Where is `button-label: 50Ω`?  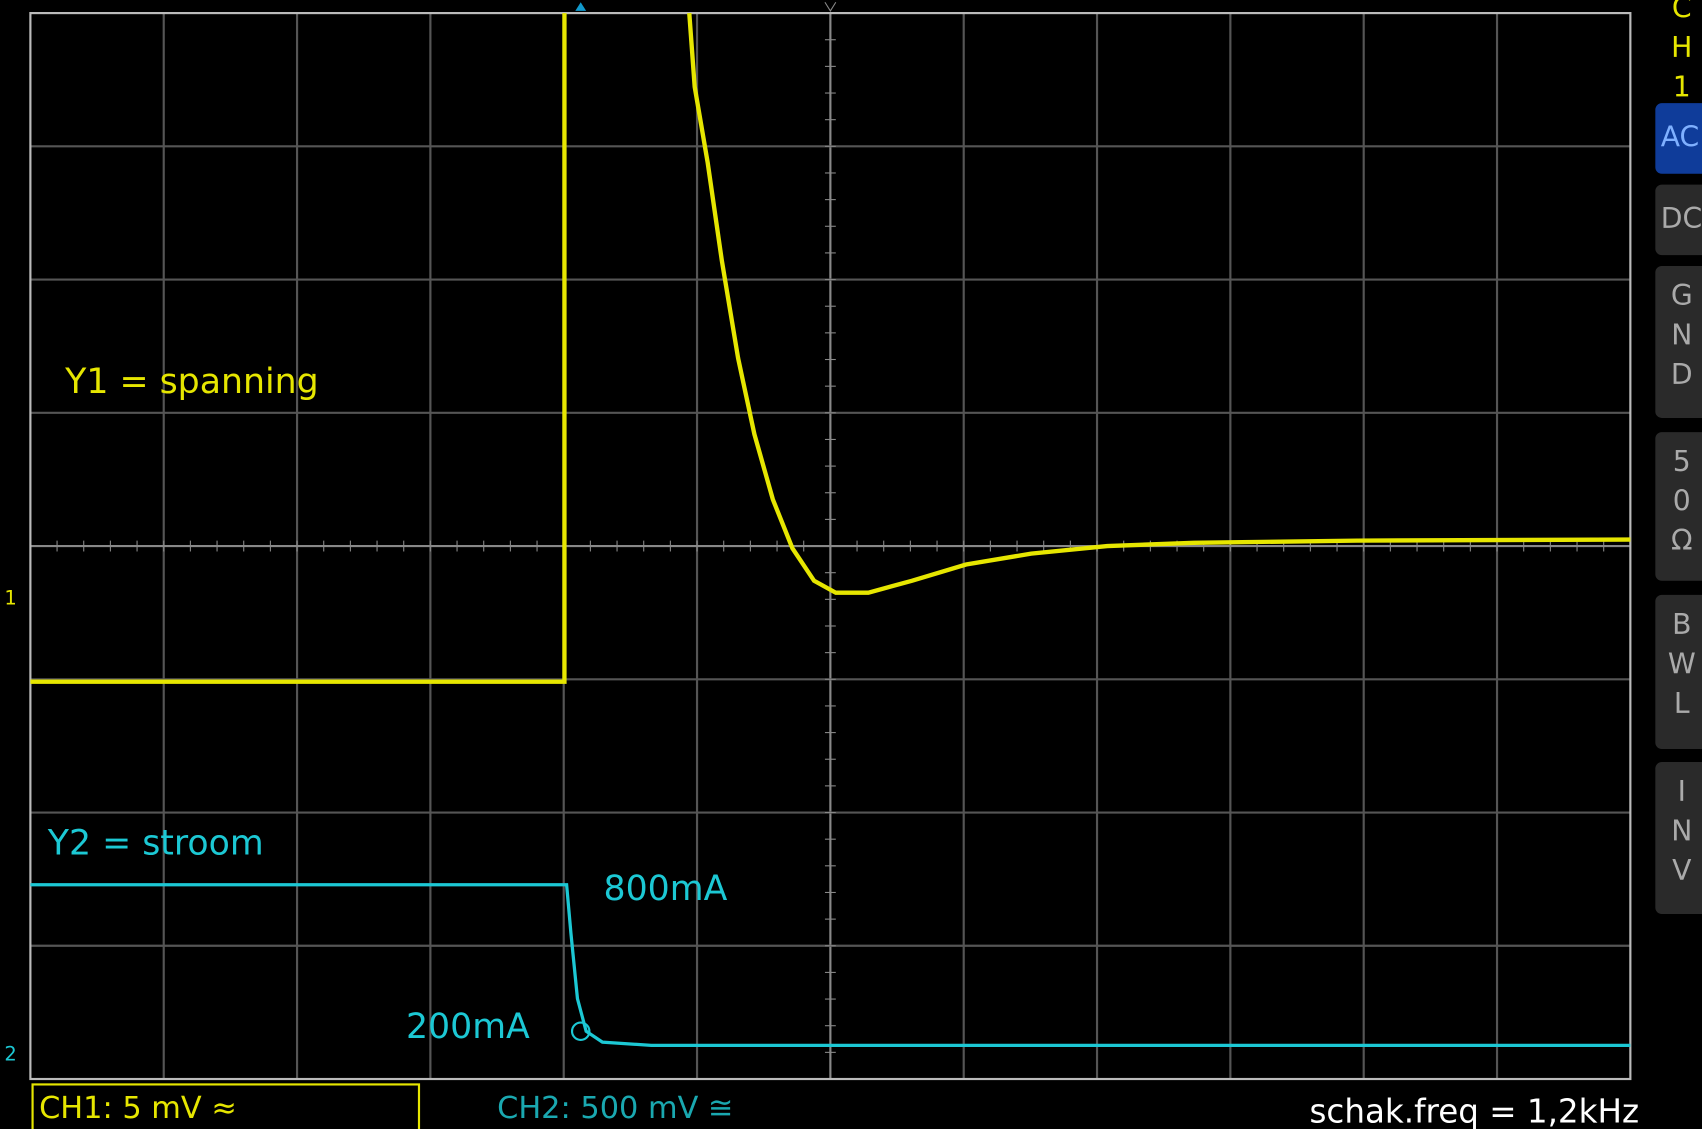 button-label: 50Ω is located at coordinates (1681, 504).